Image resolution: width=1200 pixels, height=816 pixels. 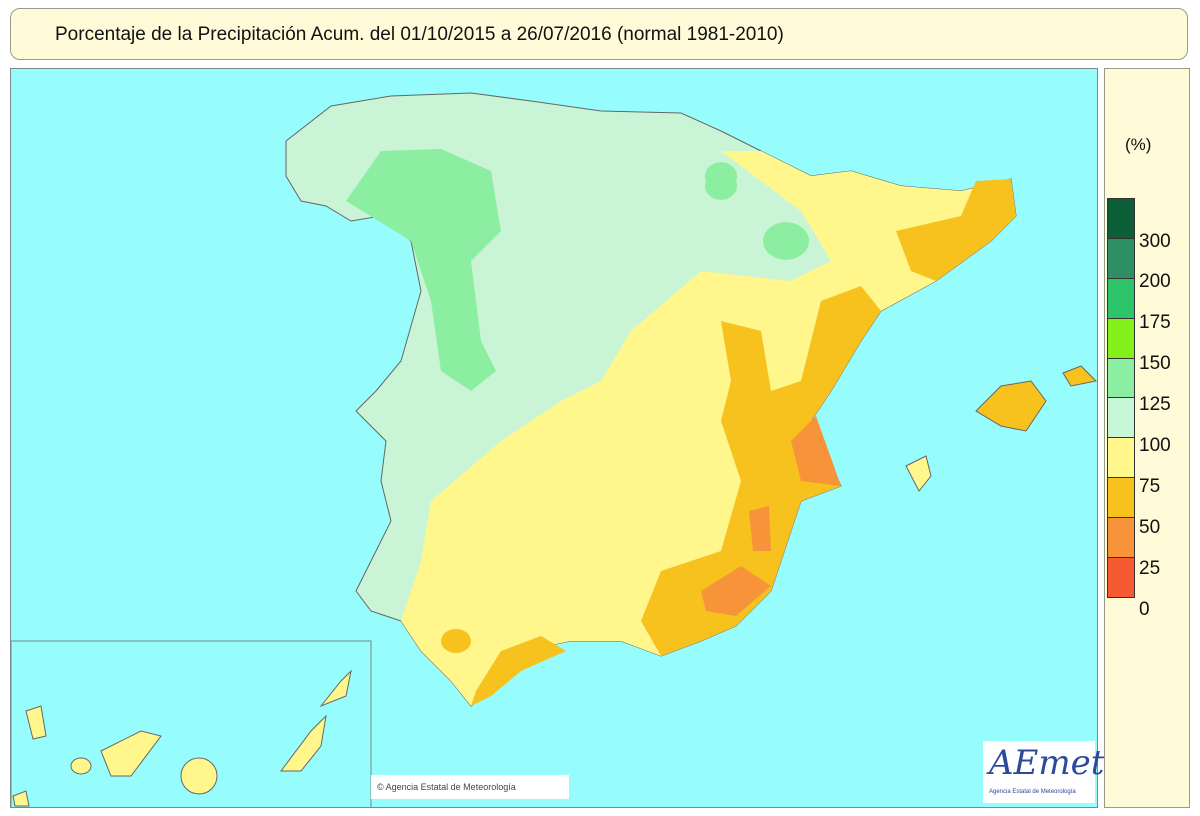 What do you see at coordinates (918, 473) in the screenshot?
I see `ibiza` at bounding box center [918, 473].